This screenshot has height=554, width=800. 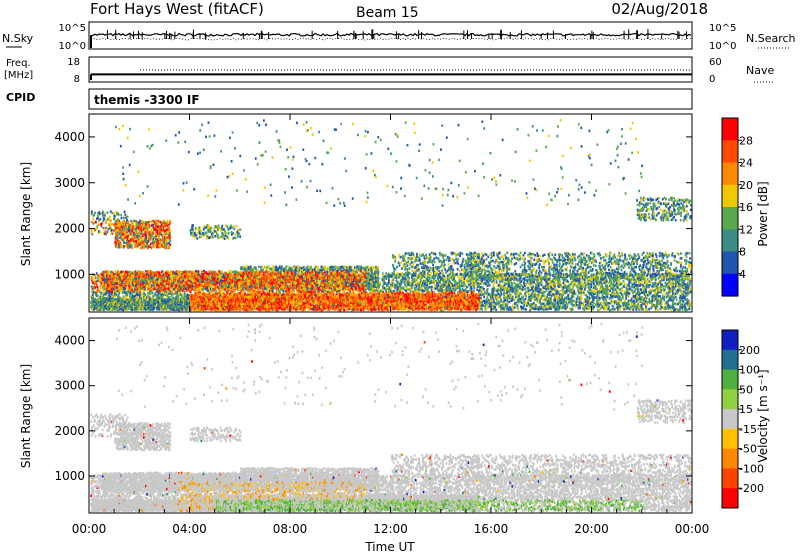 What do you see at coordinates (73, 62) in the screenshot?
I see `freq-left-tick-top: 18` at bounding box center [73, 62].